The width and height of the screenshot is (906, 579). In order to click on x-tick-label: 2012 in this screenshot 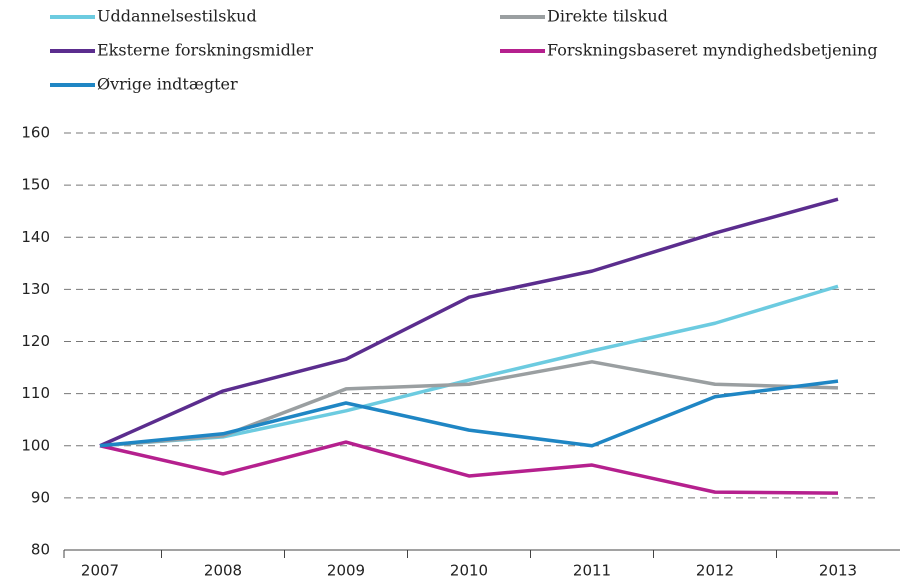, I will do `click(715, 570)`.